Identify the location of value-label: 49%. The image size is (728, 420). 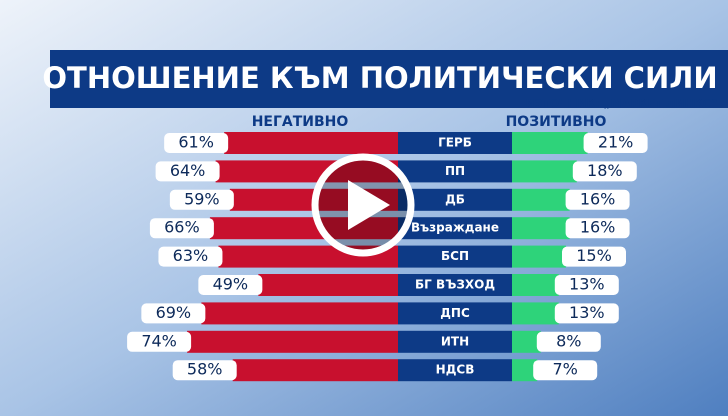
(231, 284).